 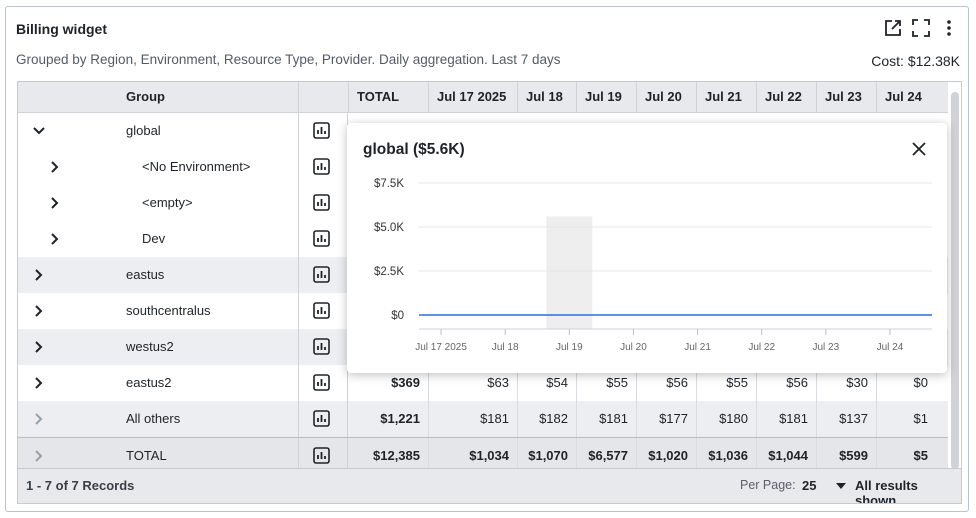 I want to click on column-header-date: Jul 18, so click(x=546, y=97).